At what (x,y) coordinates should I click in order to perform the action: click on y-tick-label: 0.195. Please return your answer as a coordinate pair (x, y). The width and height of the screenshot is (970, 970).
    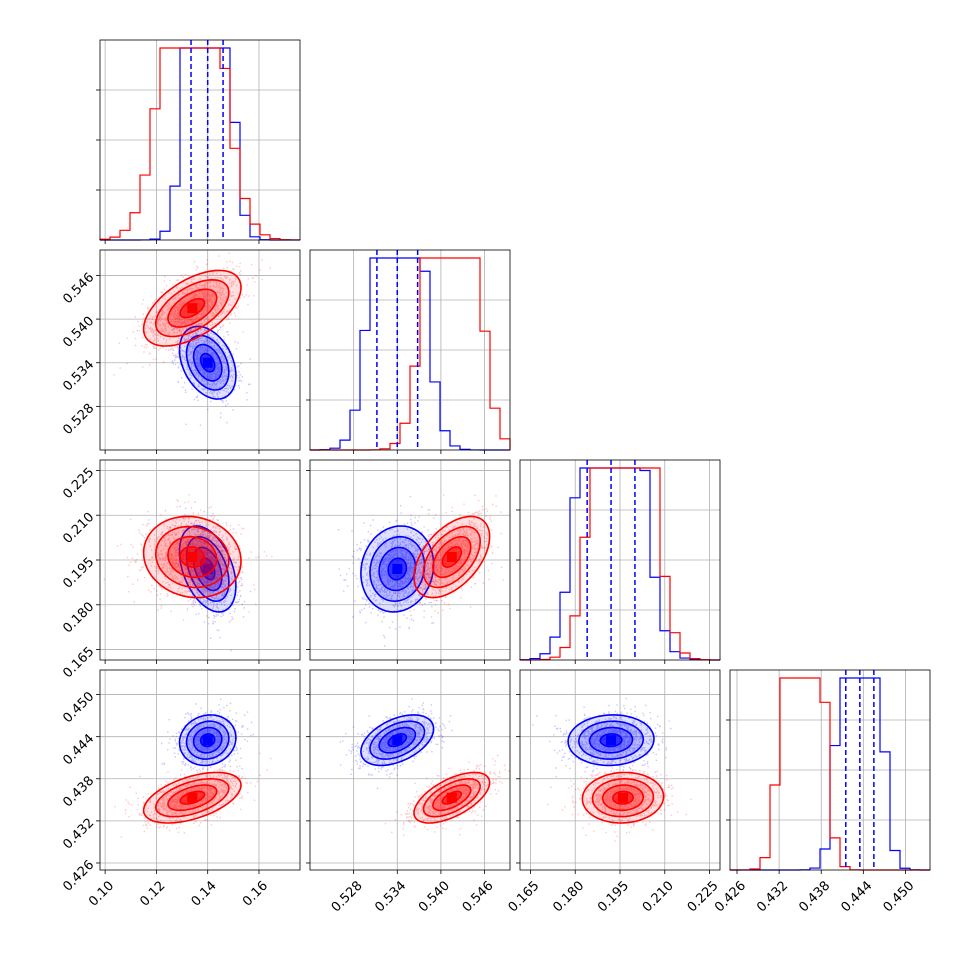
    Looking at the image, I should click on (78, 573).